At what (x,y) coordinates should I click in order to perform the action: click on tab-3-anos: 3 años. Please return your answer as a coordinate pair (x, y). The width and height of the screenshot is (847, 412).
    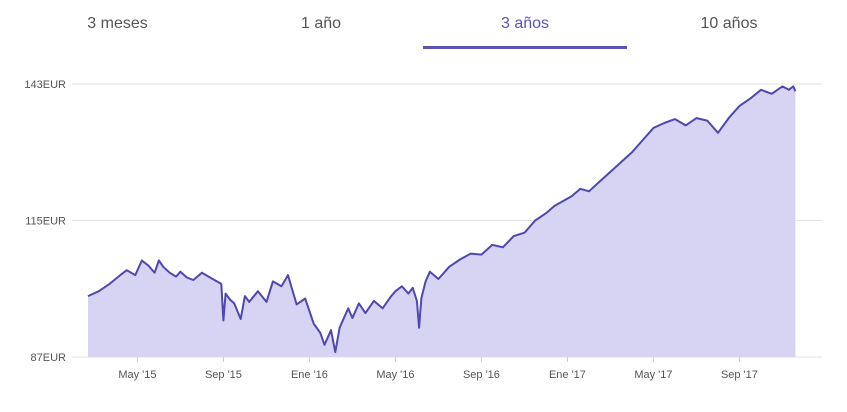
    Looking at the image, I should click on (525, 23).